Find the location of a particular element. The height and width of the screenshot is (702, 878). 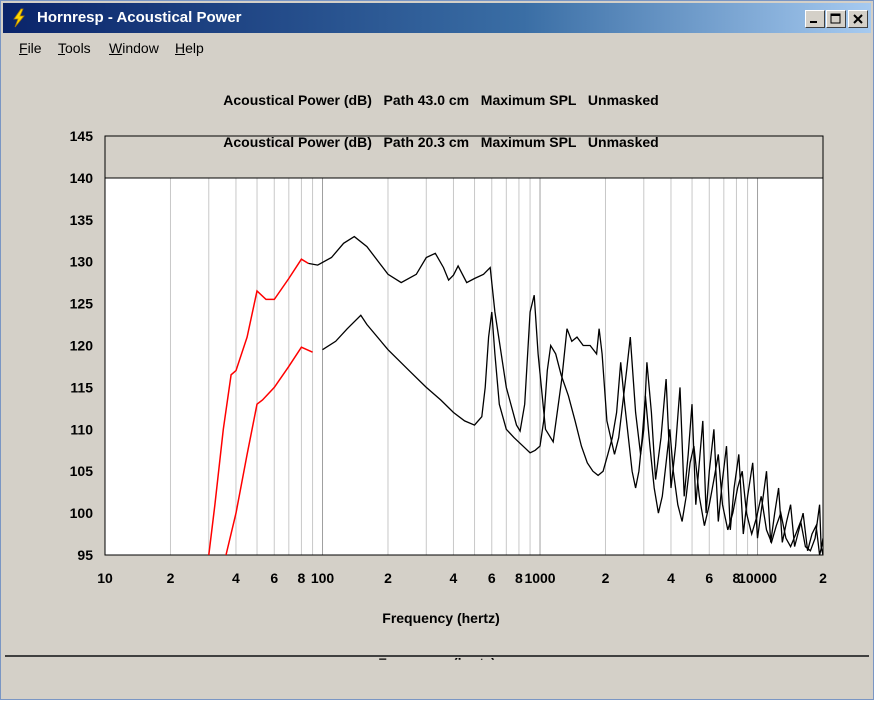

maximize-button is located at coordinates (836, 19).